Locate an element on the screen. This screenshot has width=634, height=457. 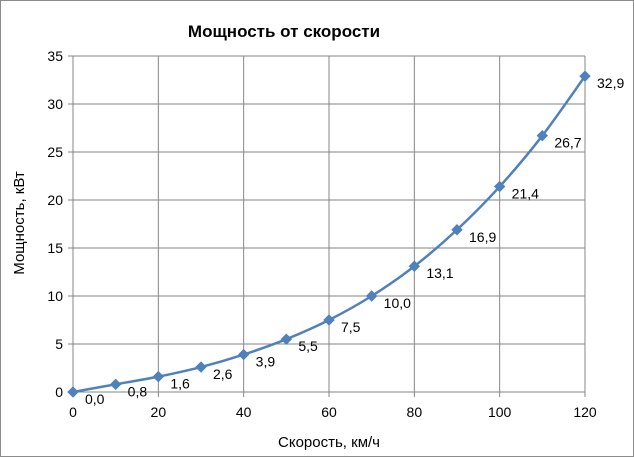
data-label: 26,7 is located at coordinates (567, 143).